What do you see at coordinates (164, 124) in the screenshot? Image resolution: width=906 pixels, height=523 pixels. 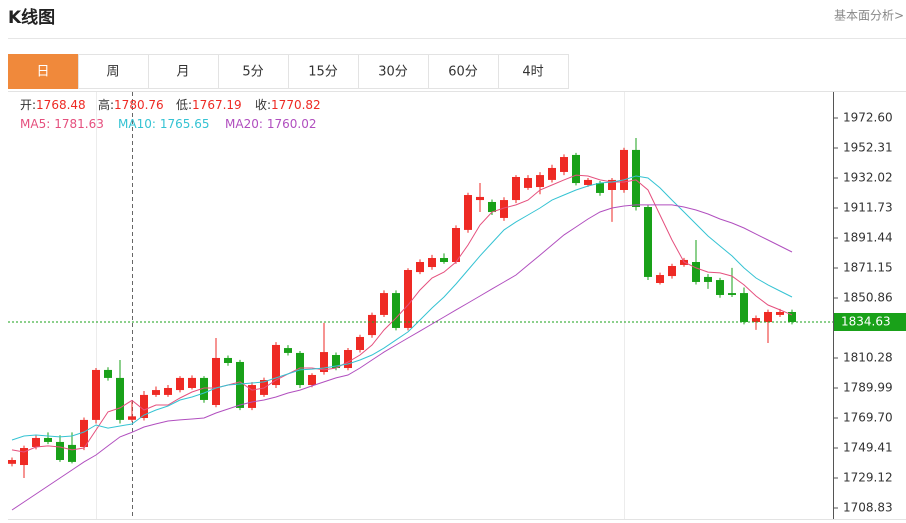 I see `ma-readout: MA10: 1765.65` at bounding box center [164, 124].